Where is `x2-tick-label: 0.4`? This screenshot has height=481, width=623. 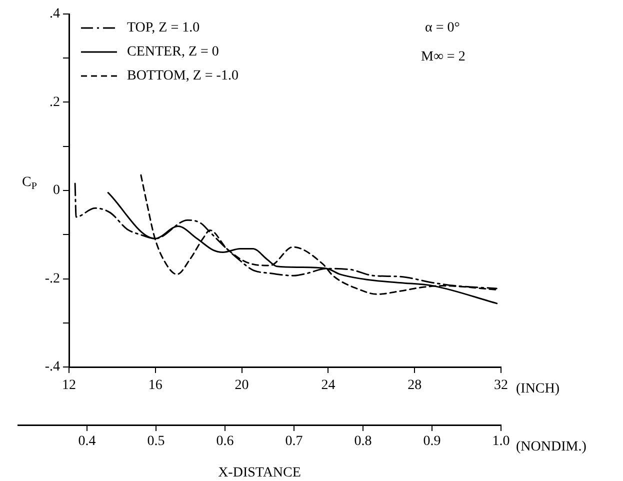
x2-tick-label: 0.4 is located at coordinates (87, 442).